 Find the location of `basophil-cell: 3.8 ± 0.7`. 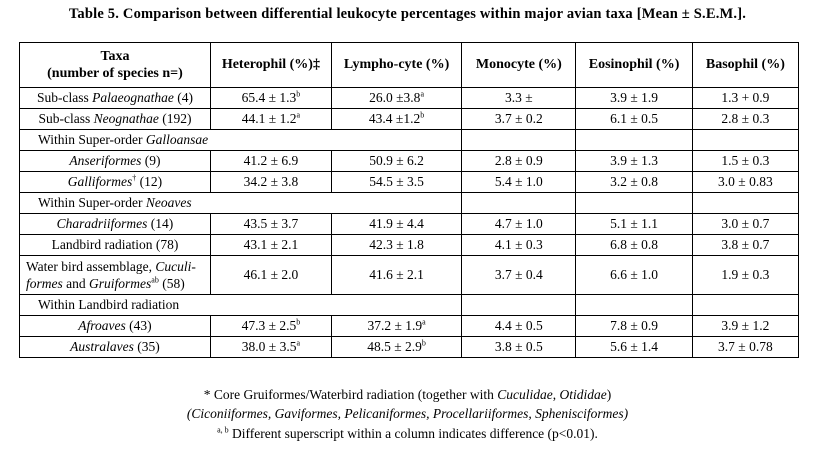

basophil-cell: 3.8 ± 0.7 is located at coordinates (745, 245).